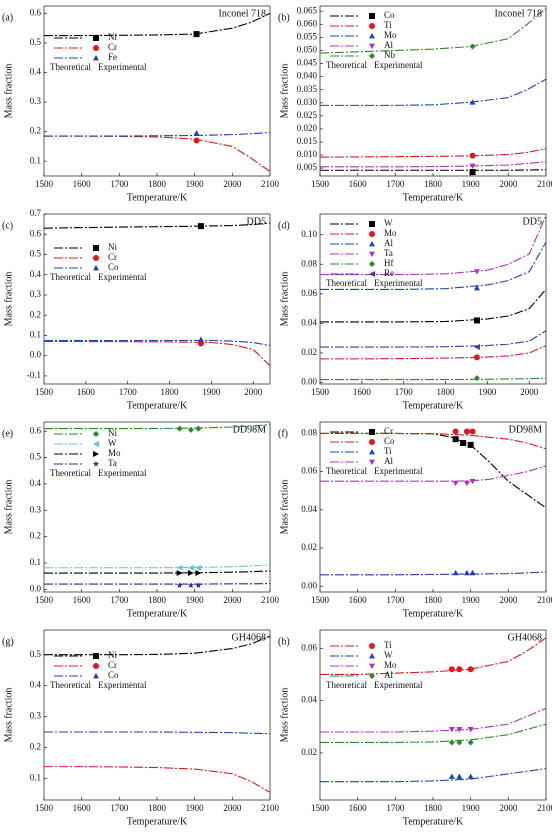 The width and height of the screenshot is (552, 832). What do you see at coordinates (157, 299) in the screenshot?
I see `plot-frame` at bounding box center [157, 299].